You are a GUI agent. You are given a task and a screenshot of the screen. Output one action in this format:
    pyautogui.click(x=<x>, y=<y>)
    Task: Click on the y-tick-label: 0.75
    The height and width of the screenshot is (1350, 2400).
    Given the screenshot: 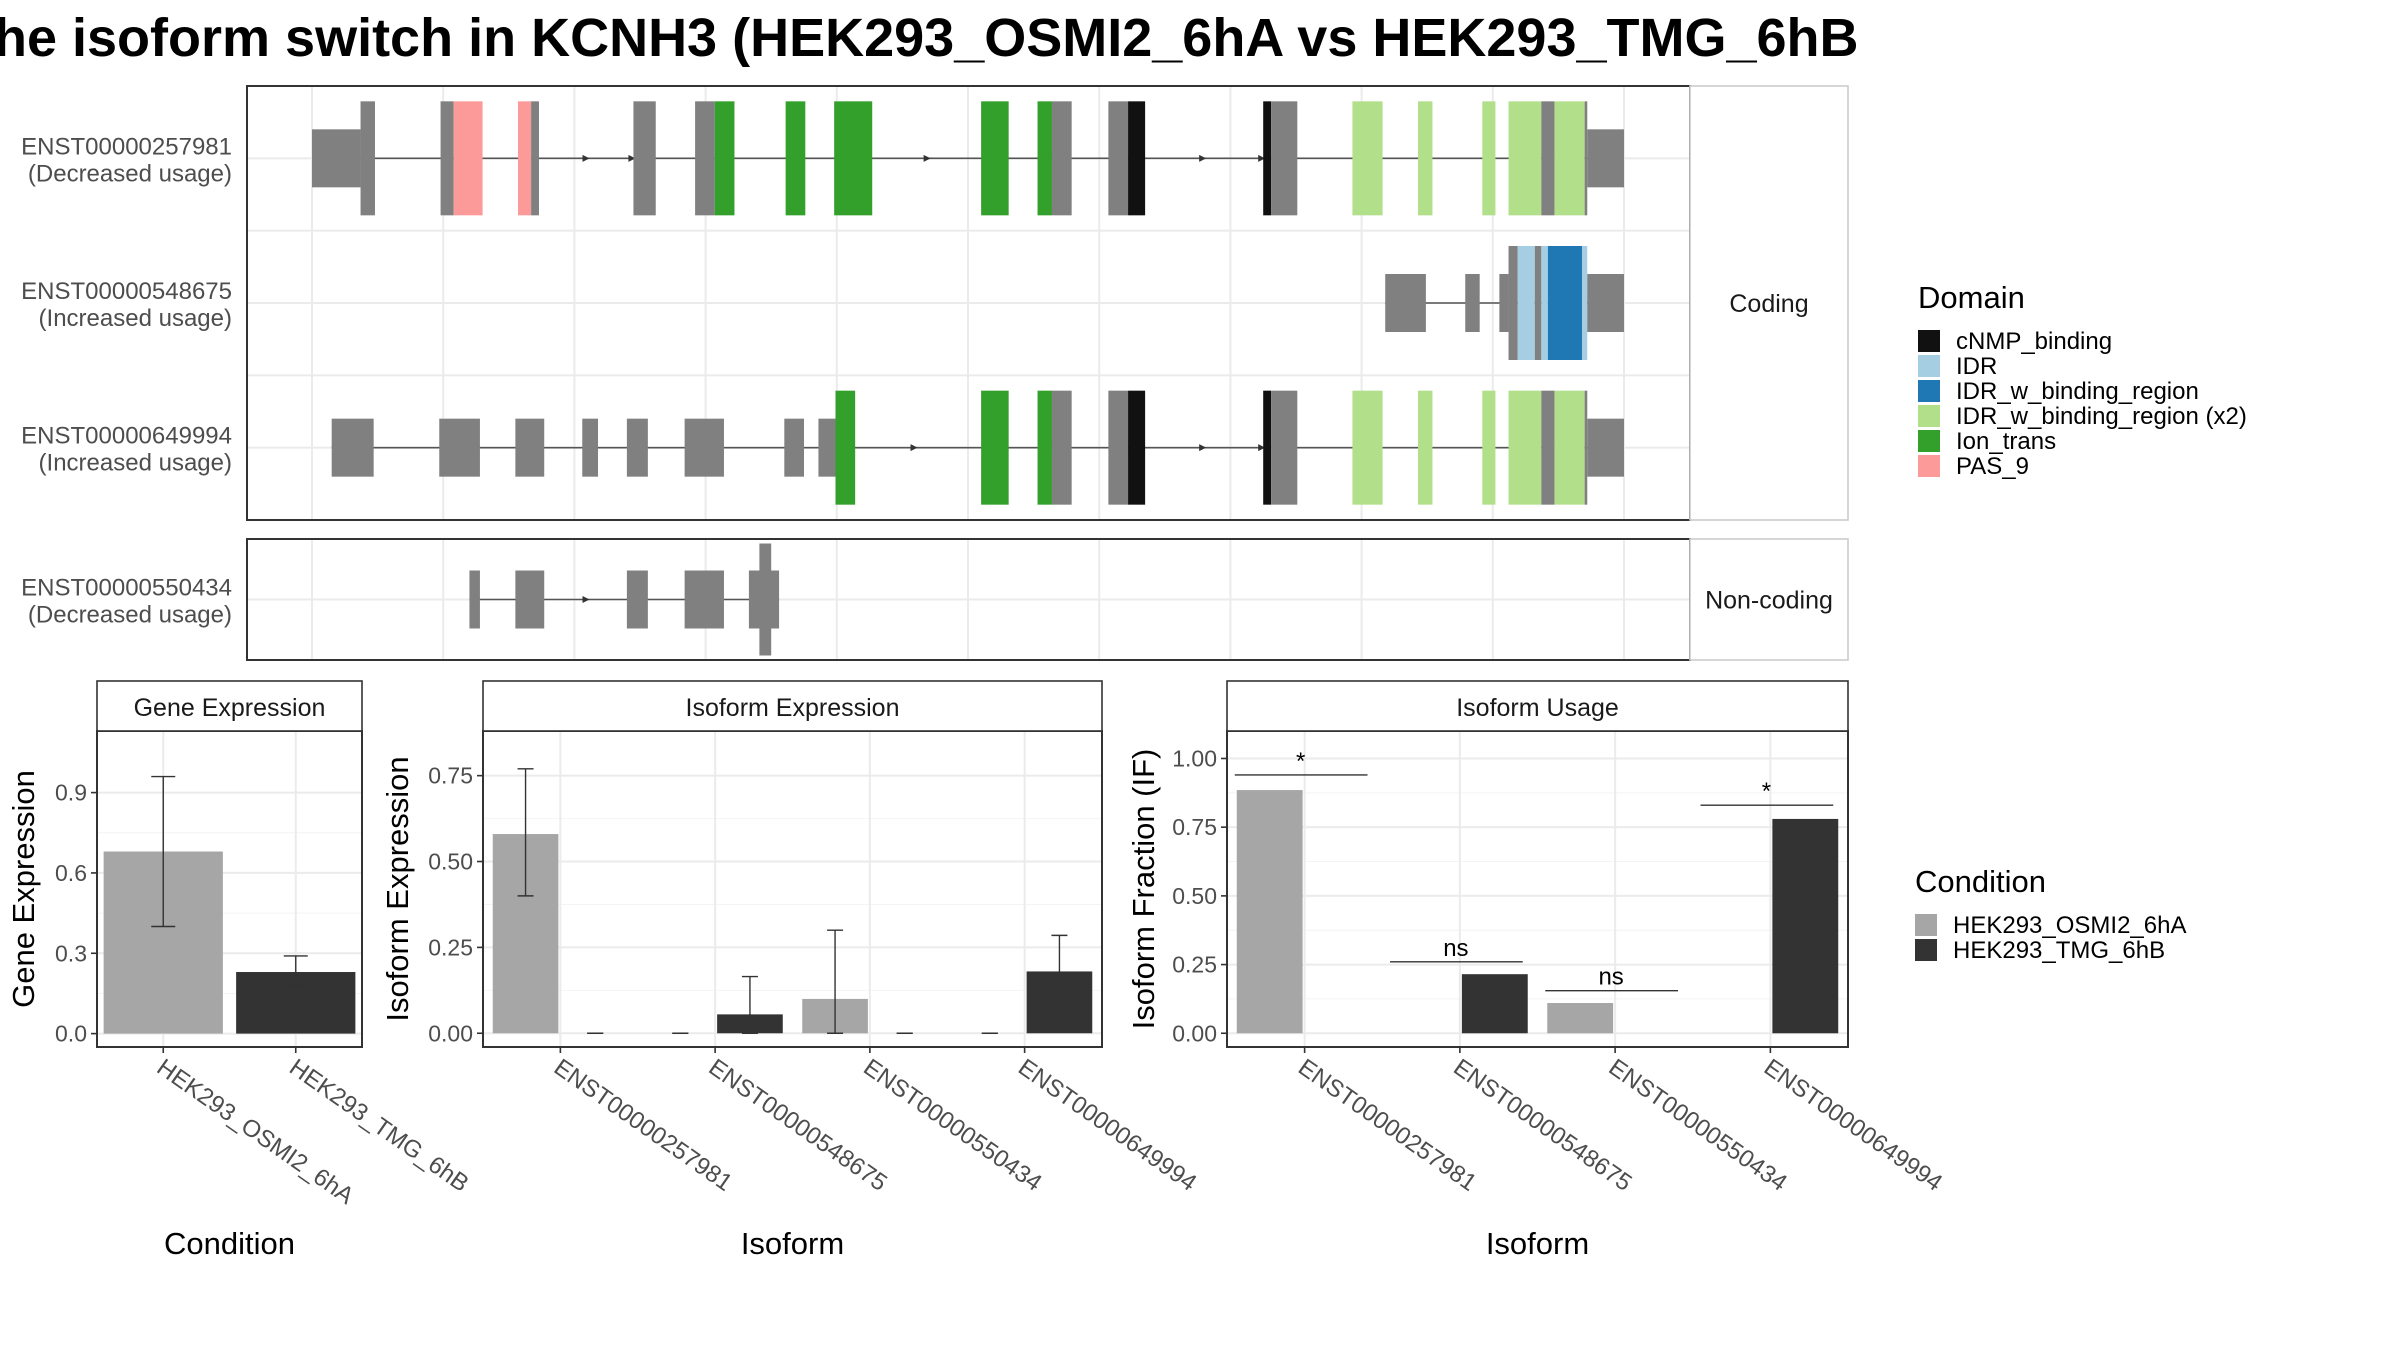 What is the action you would take?
    pyautogui.click(x=1194, y=827)
    